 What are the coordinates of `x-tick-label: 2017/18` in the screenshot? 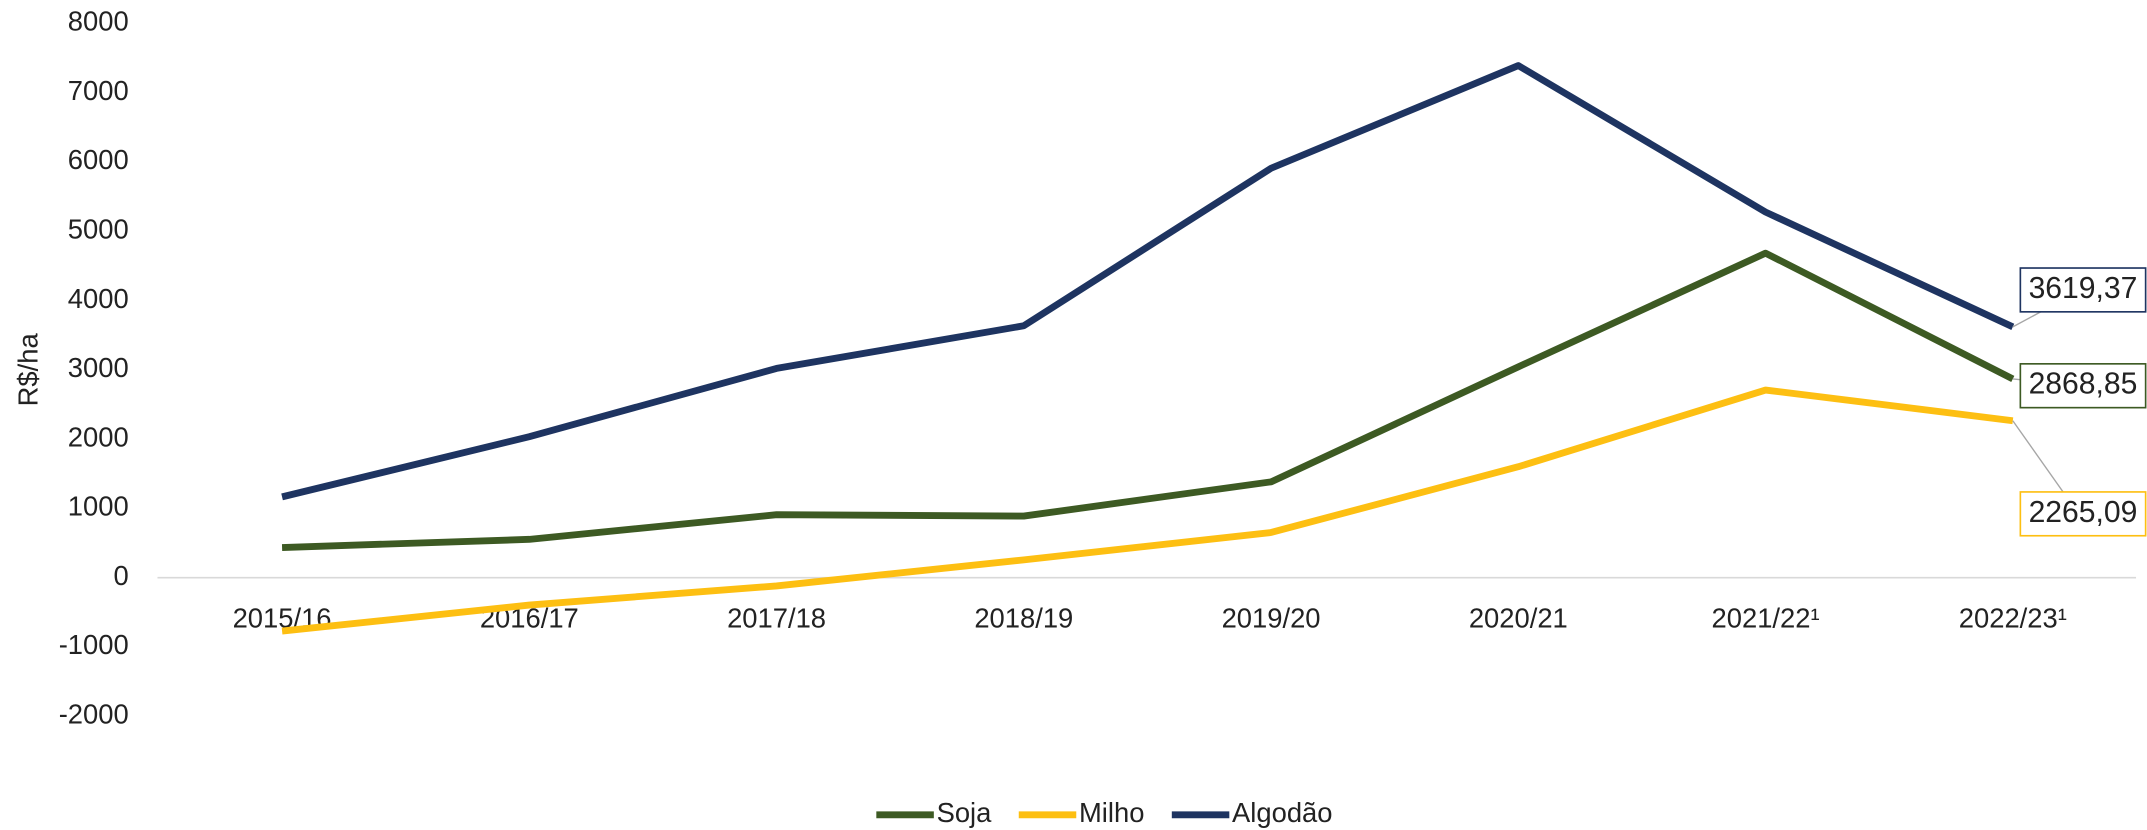 It's located at (776, 617).